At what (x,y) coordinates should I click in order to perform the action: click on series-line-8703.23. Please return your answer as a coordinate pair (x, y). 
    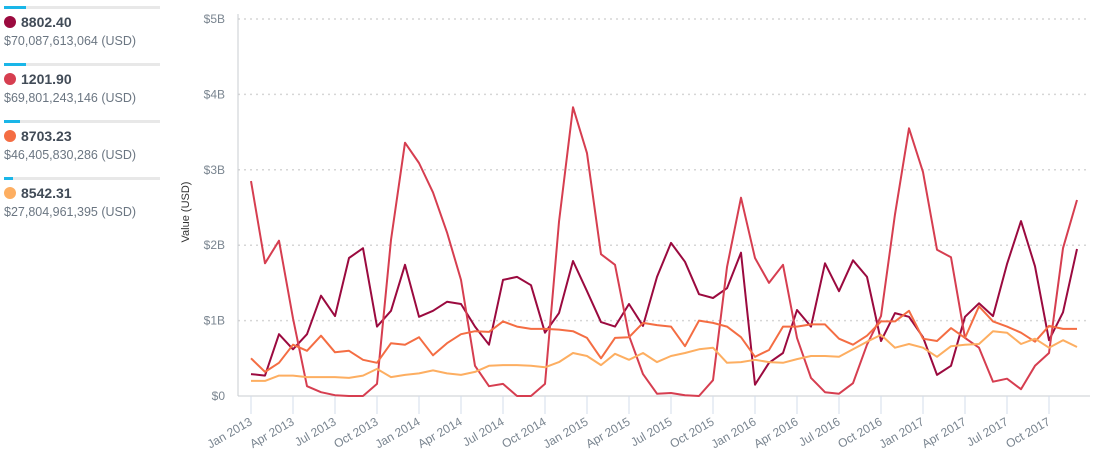
    Looking at the image, I should click on (663, 339).